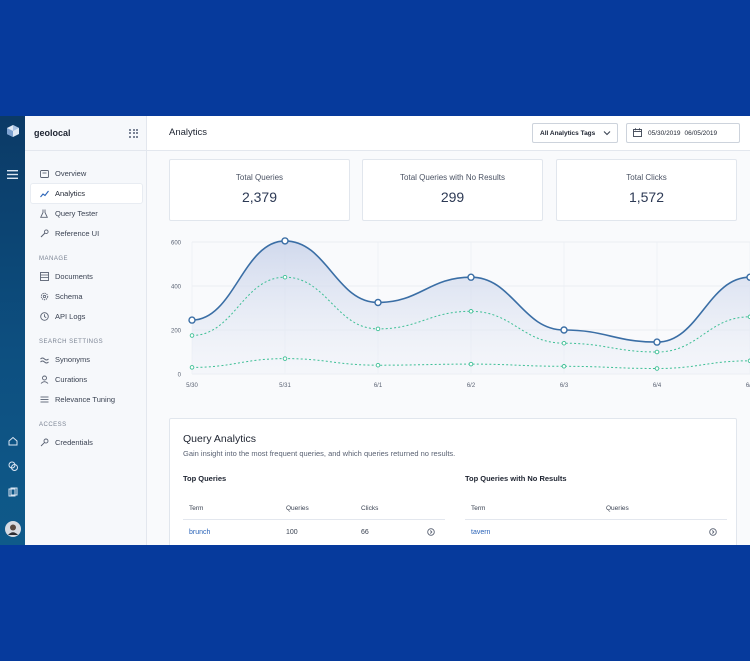 The image size is (750, 661). Describe the element at coordinates (44, 380) in the screenshot. I see `curations-icon` at that location.